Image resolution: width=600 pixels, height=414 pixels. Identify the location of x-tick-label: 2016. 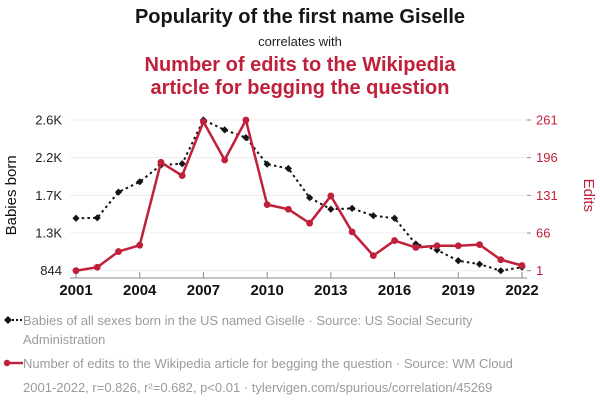
(394, 290).